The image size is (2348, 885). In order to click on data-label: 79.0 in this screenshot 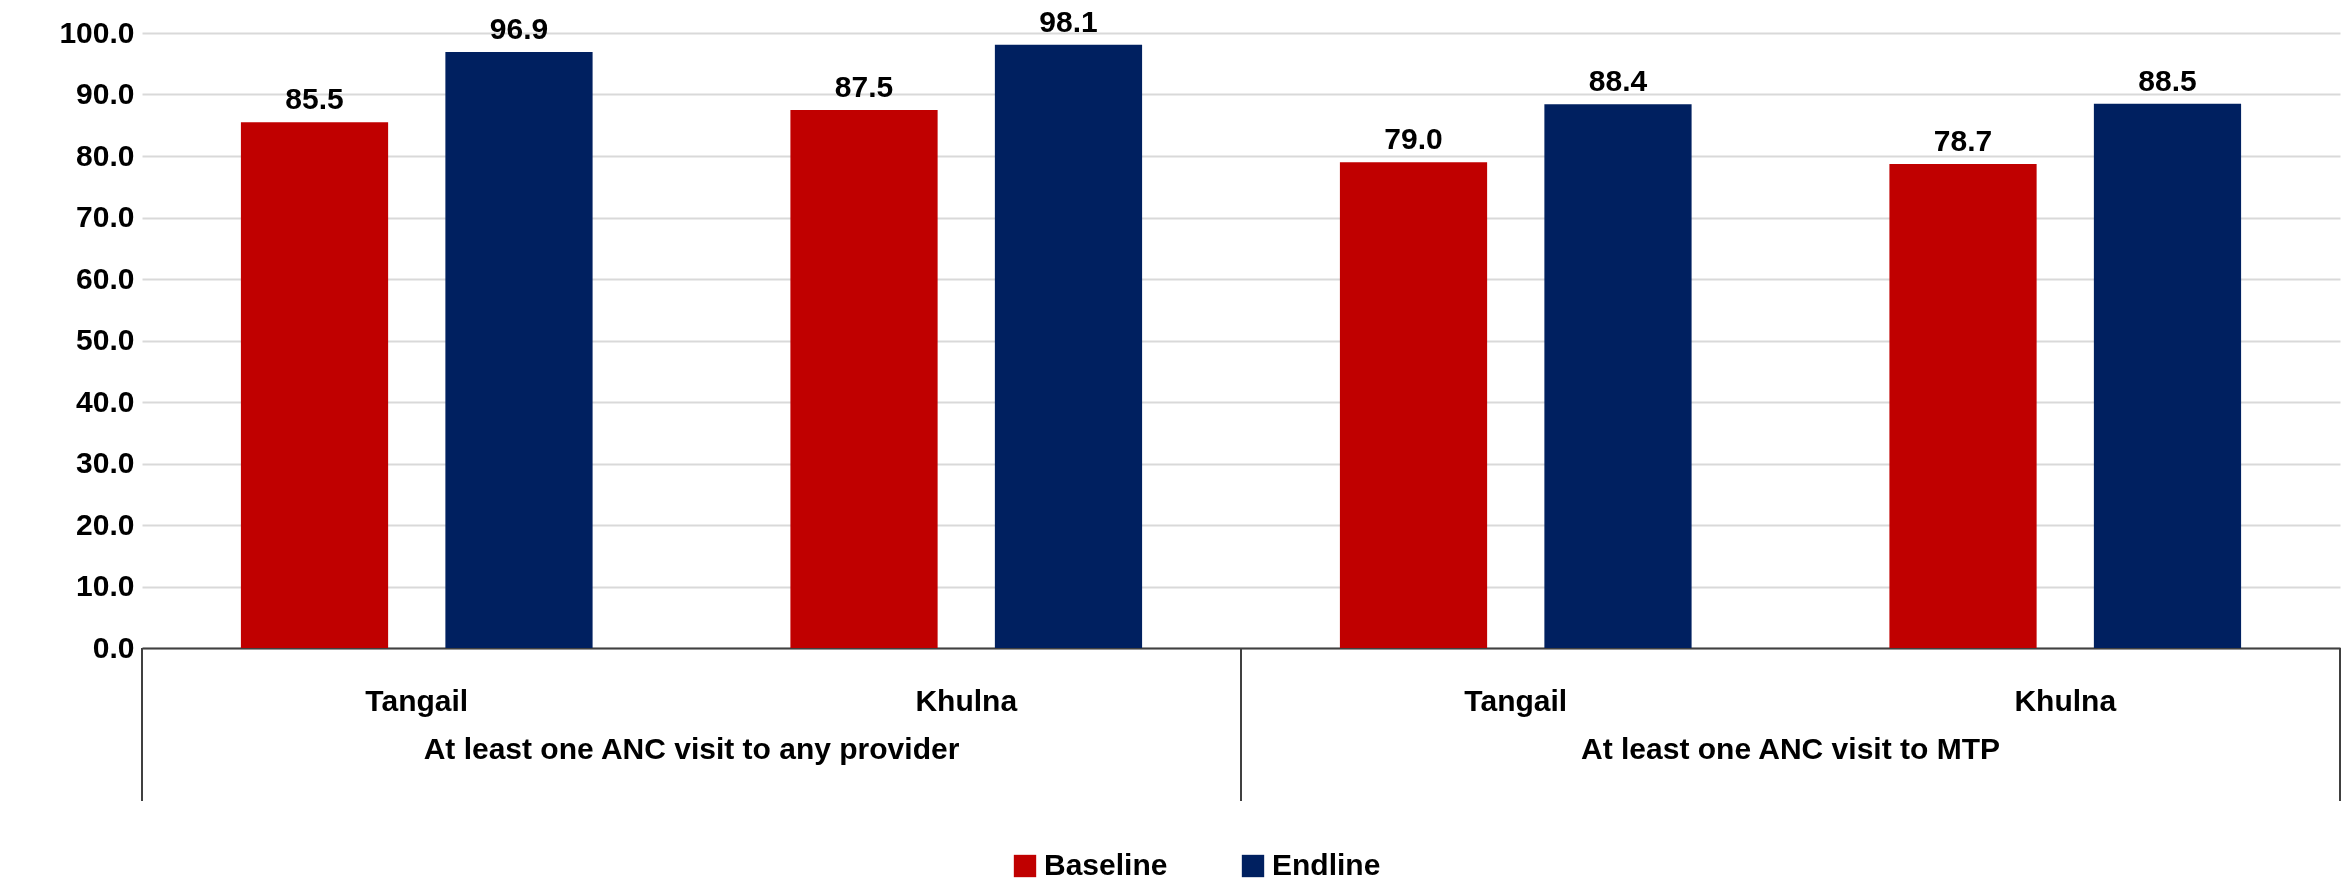, I will do `click(1413, 139)`.